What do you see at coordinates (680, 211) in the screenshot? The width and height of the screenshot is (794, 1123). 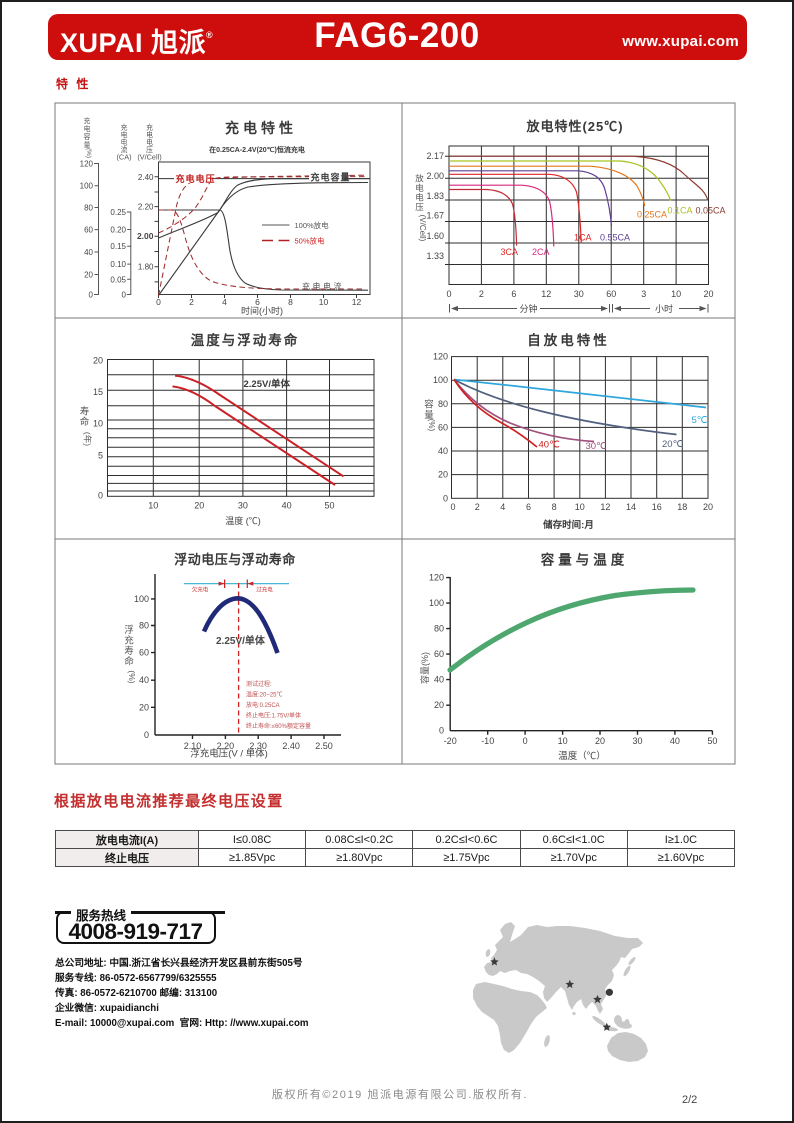 I see `svg-text: 0.1CA` at bounding box center [680, 211].